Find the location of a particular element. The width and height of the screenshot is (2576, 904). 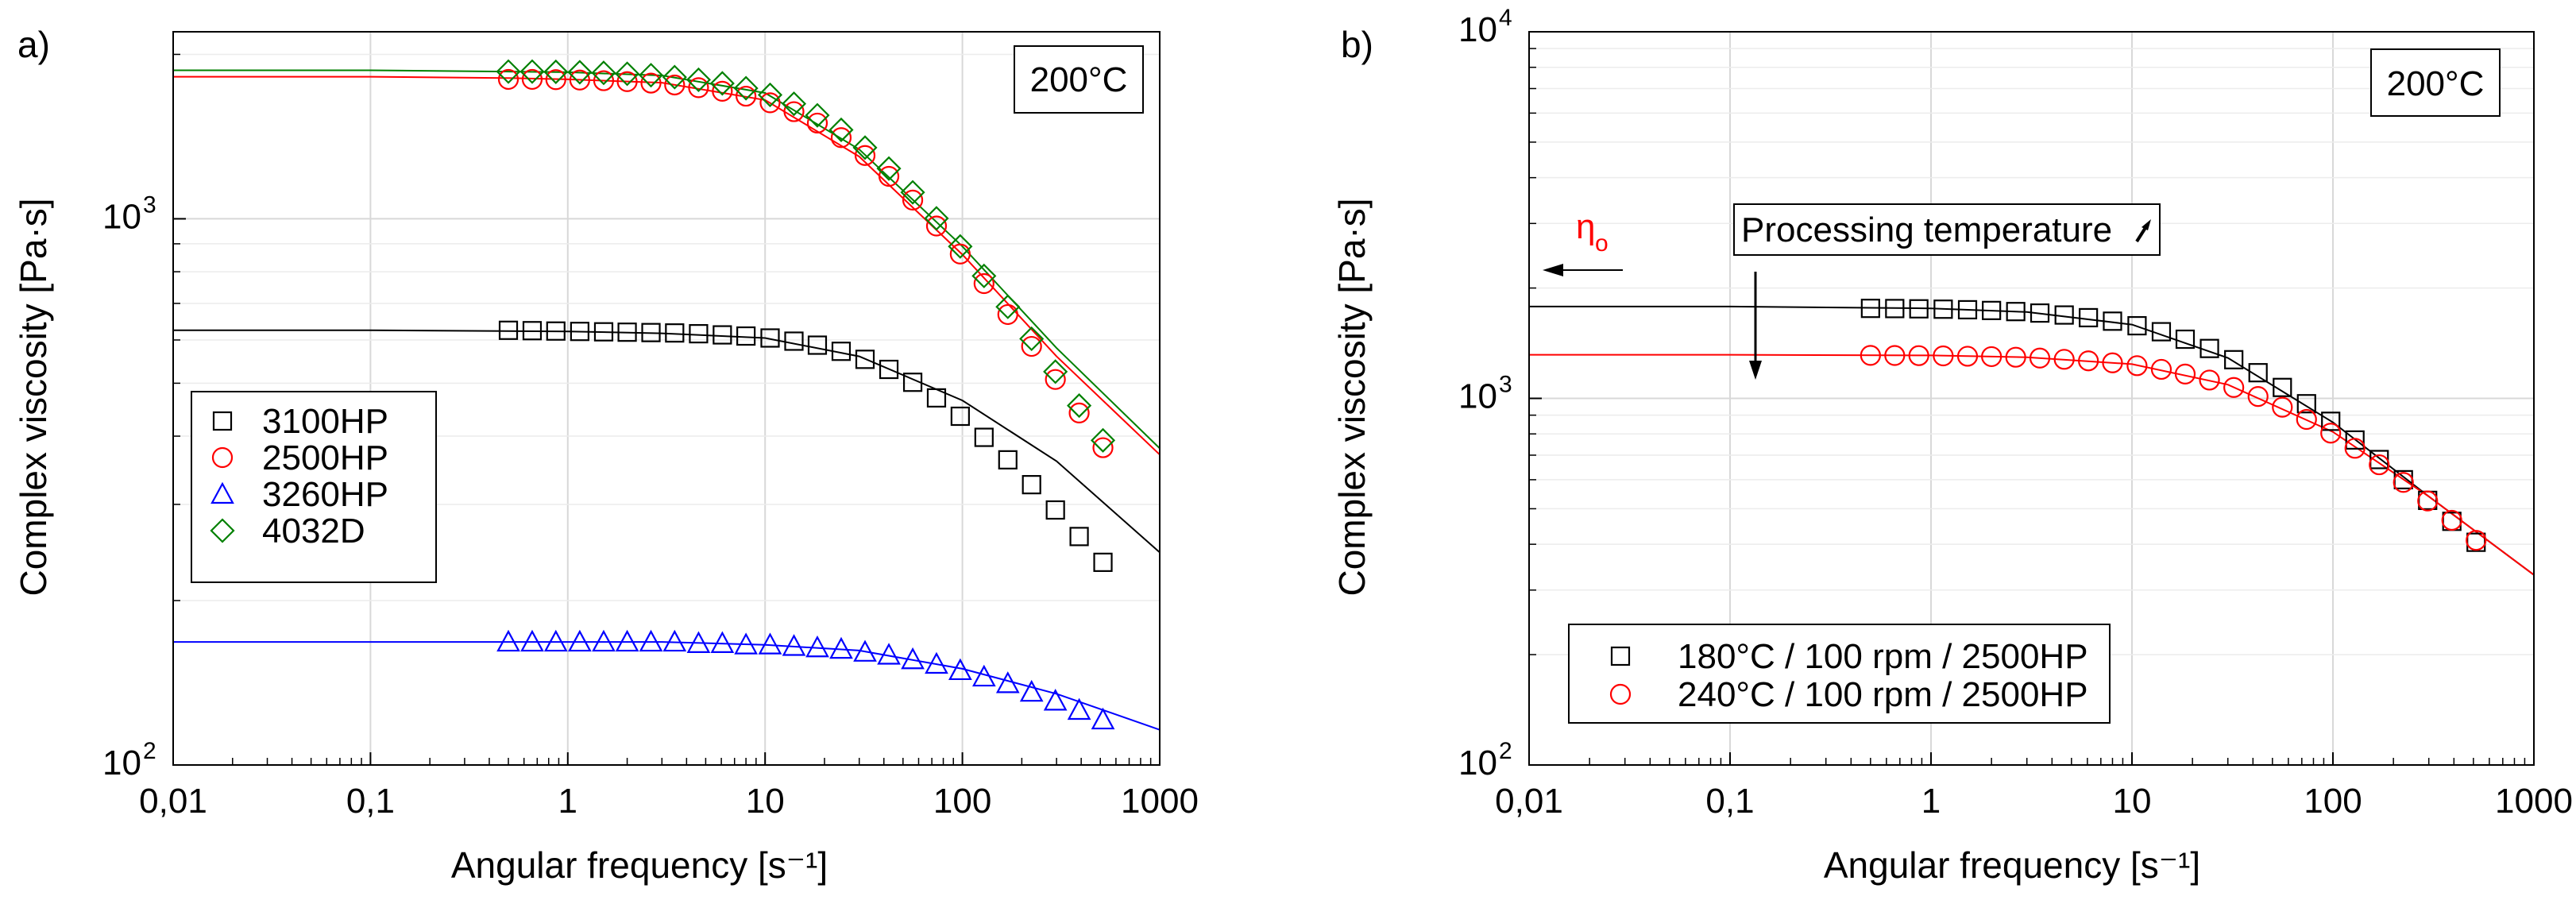

eta-zero-label: η o is located at coordinates (1592, 232).